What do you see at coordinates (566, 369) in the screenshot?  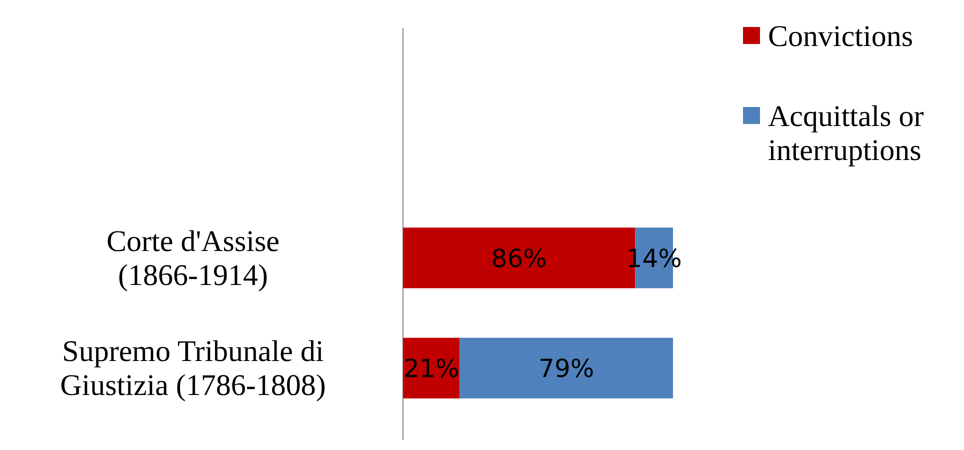 I see `data-label: 79%` at bounding box center [566, 369].